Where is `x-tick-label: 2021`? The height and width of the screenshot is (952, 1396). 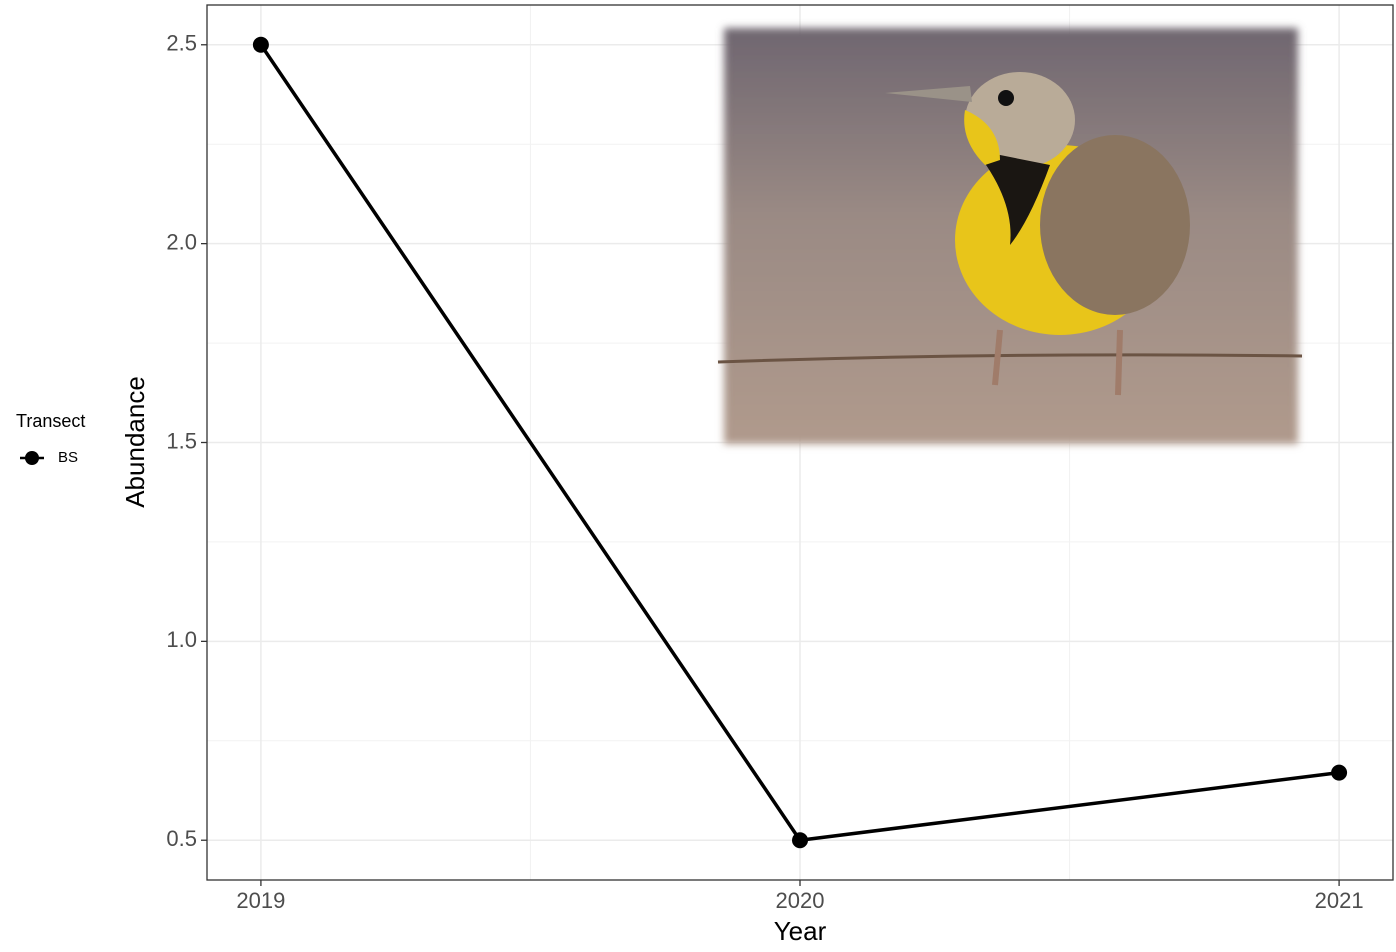 x-tick-label: 2021 is located at coordinates (1339, 900).